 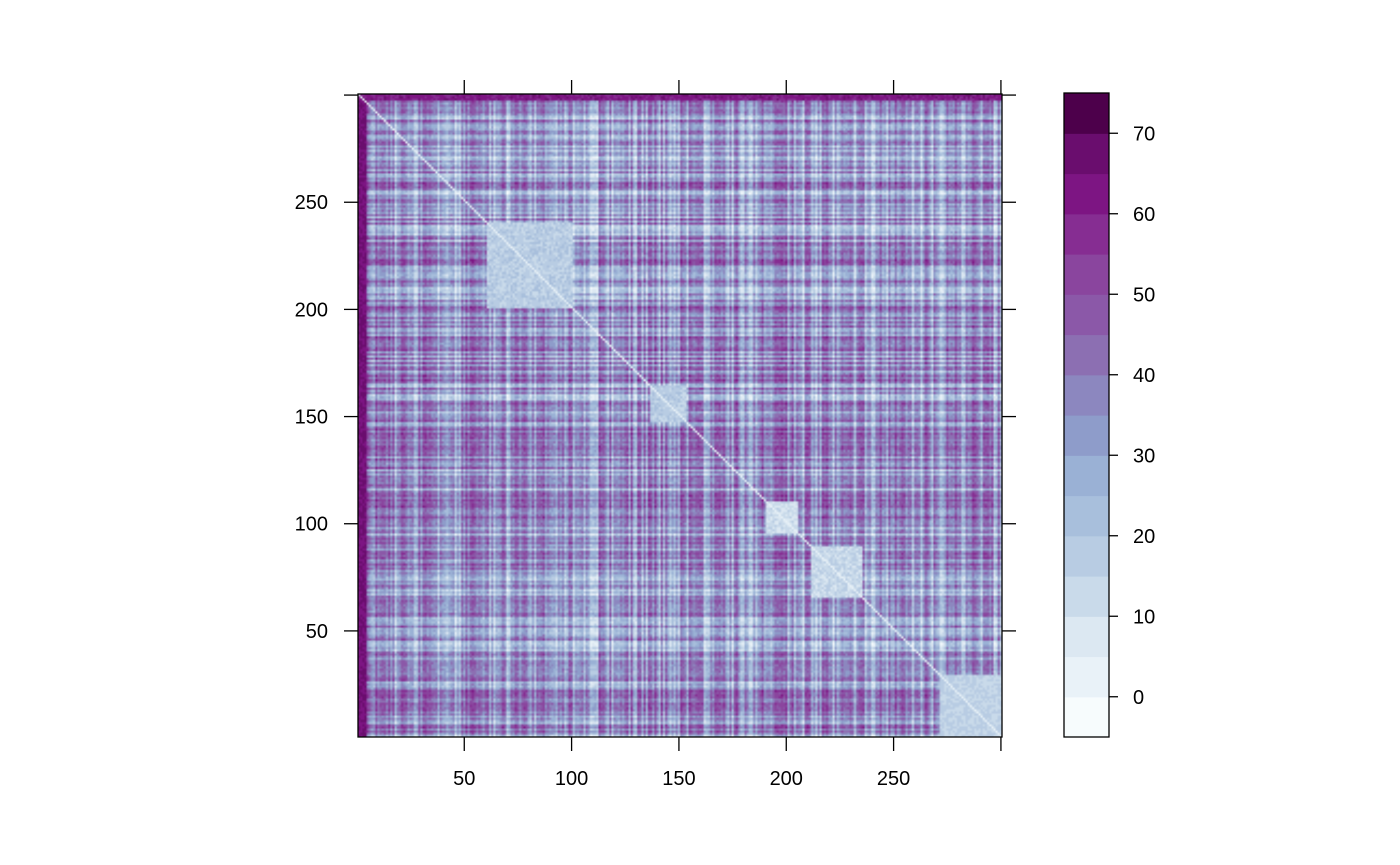 I want to click on x-axis-top, so click(x=732, y=87).